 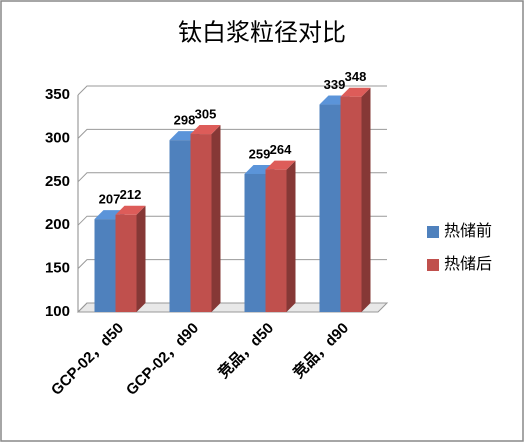 What do you see at coordinates (356, 76) in the screenshot?
I see `value-label: 348` at bounding box center [356, 76].